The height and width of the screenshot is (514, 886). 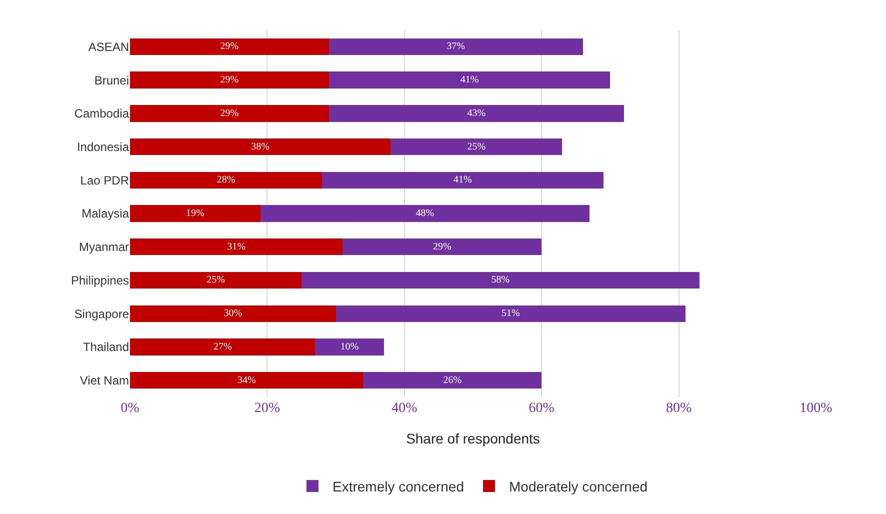 I want to click on x-axis-title: Share of respondents, so click(x=473, y=438).